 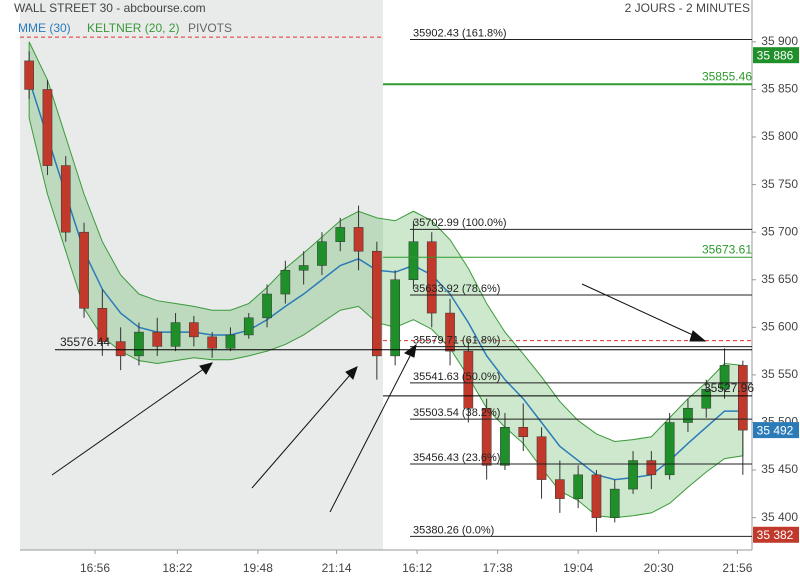 What do you see at coordinates (177, 568) in the screenshot?
I see `x-tick-label: 18:22` at bounding box center [177, 568].